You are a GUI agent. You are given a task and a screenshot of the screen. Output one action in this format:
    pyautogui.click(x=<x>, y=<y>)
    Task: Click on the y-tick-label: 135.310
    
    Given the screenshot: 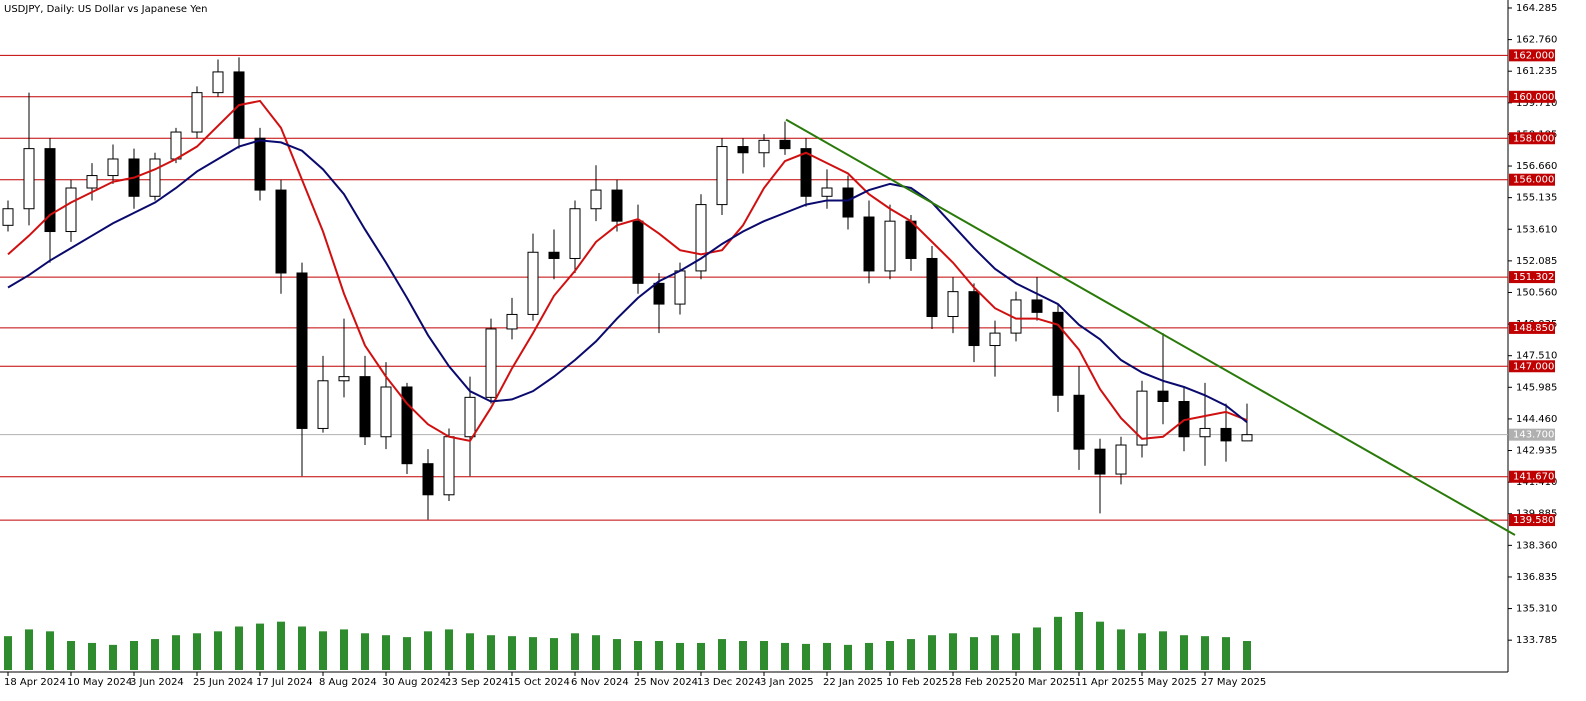 What is the action you would take?
    pyautogui.click(x=1536, y=609)
    